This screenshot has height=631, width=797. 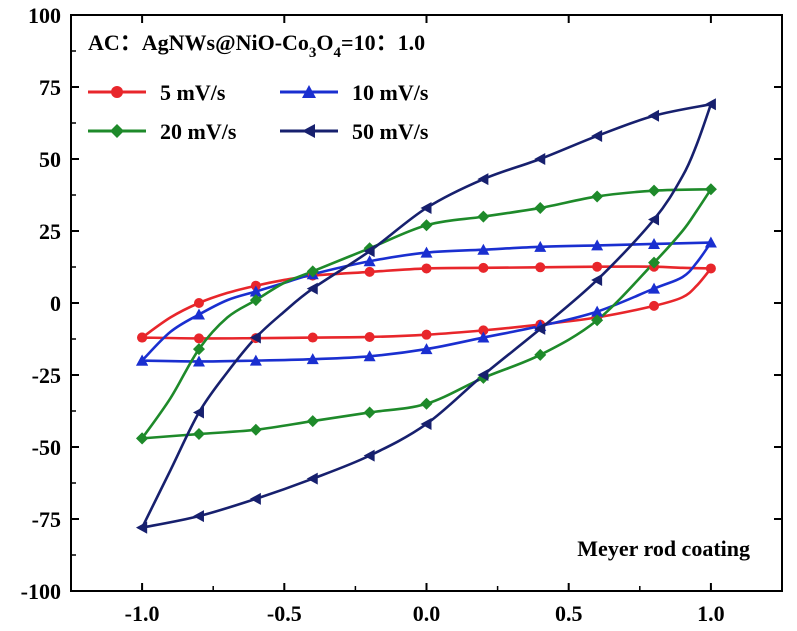 I want to click on legend-label: 10 mV/s, so click(x=390, y=92).